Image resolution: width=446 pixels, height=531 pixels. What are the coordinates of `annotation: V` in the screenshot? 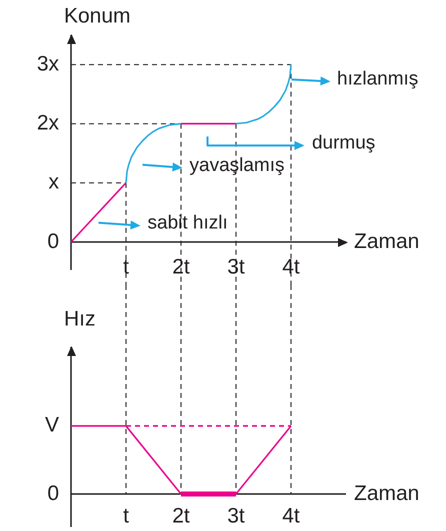 It's located at (51, 425).